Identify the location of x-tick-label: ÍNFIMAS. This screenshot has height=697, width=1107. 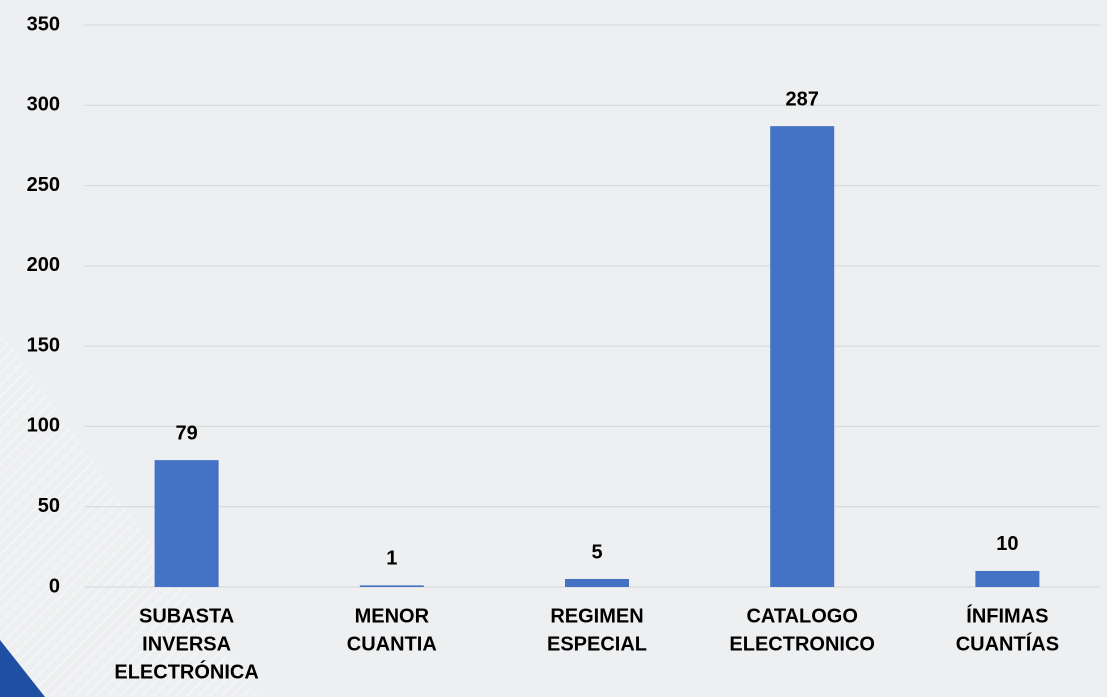
(1007, 615).